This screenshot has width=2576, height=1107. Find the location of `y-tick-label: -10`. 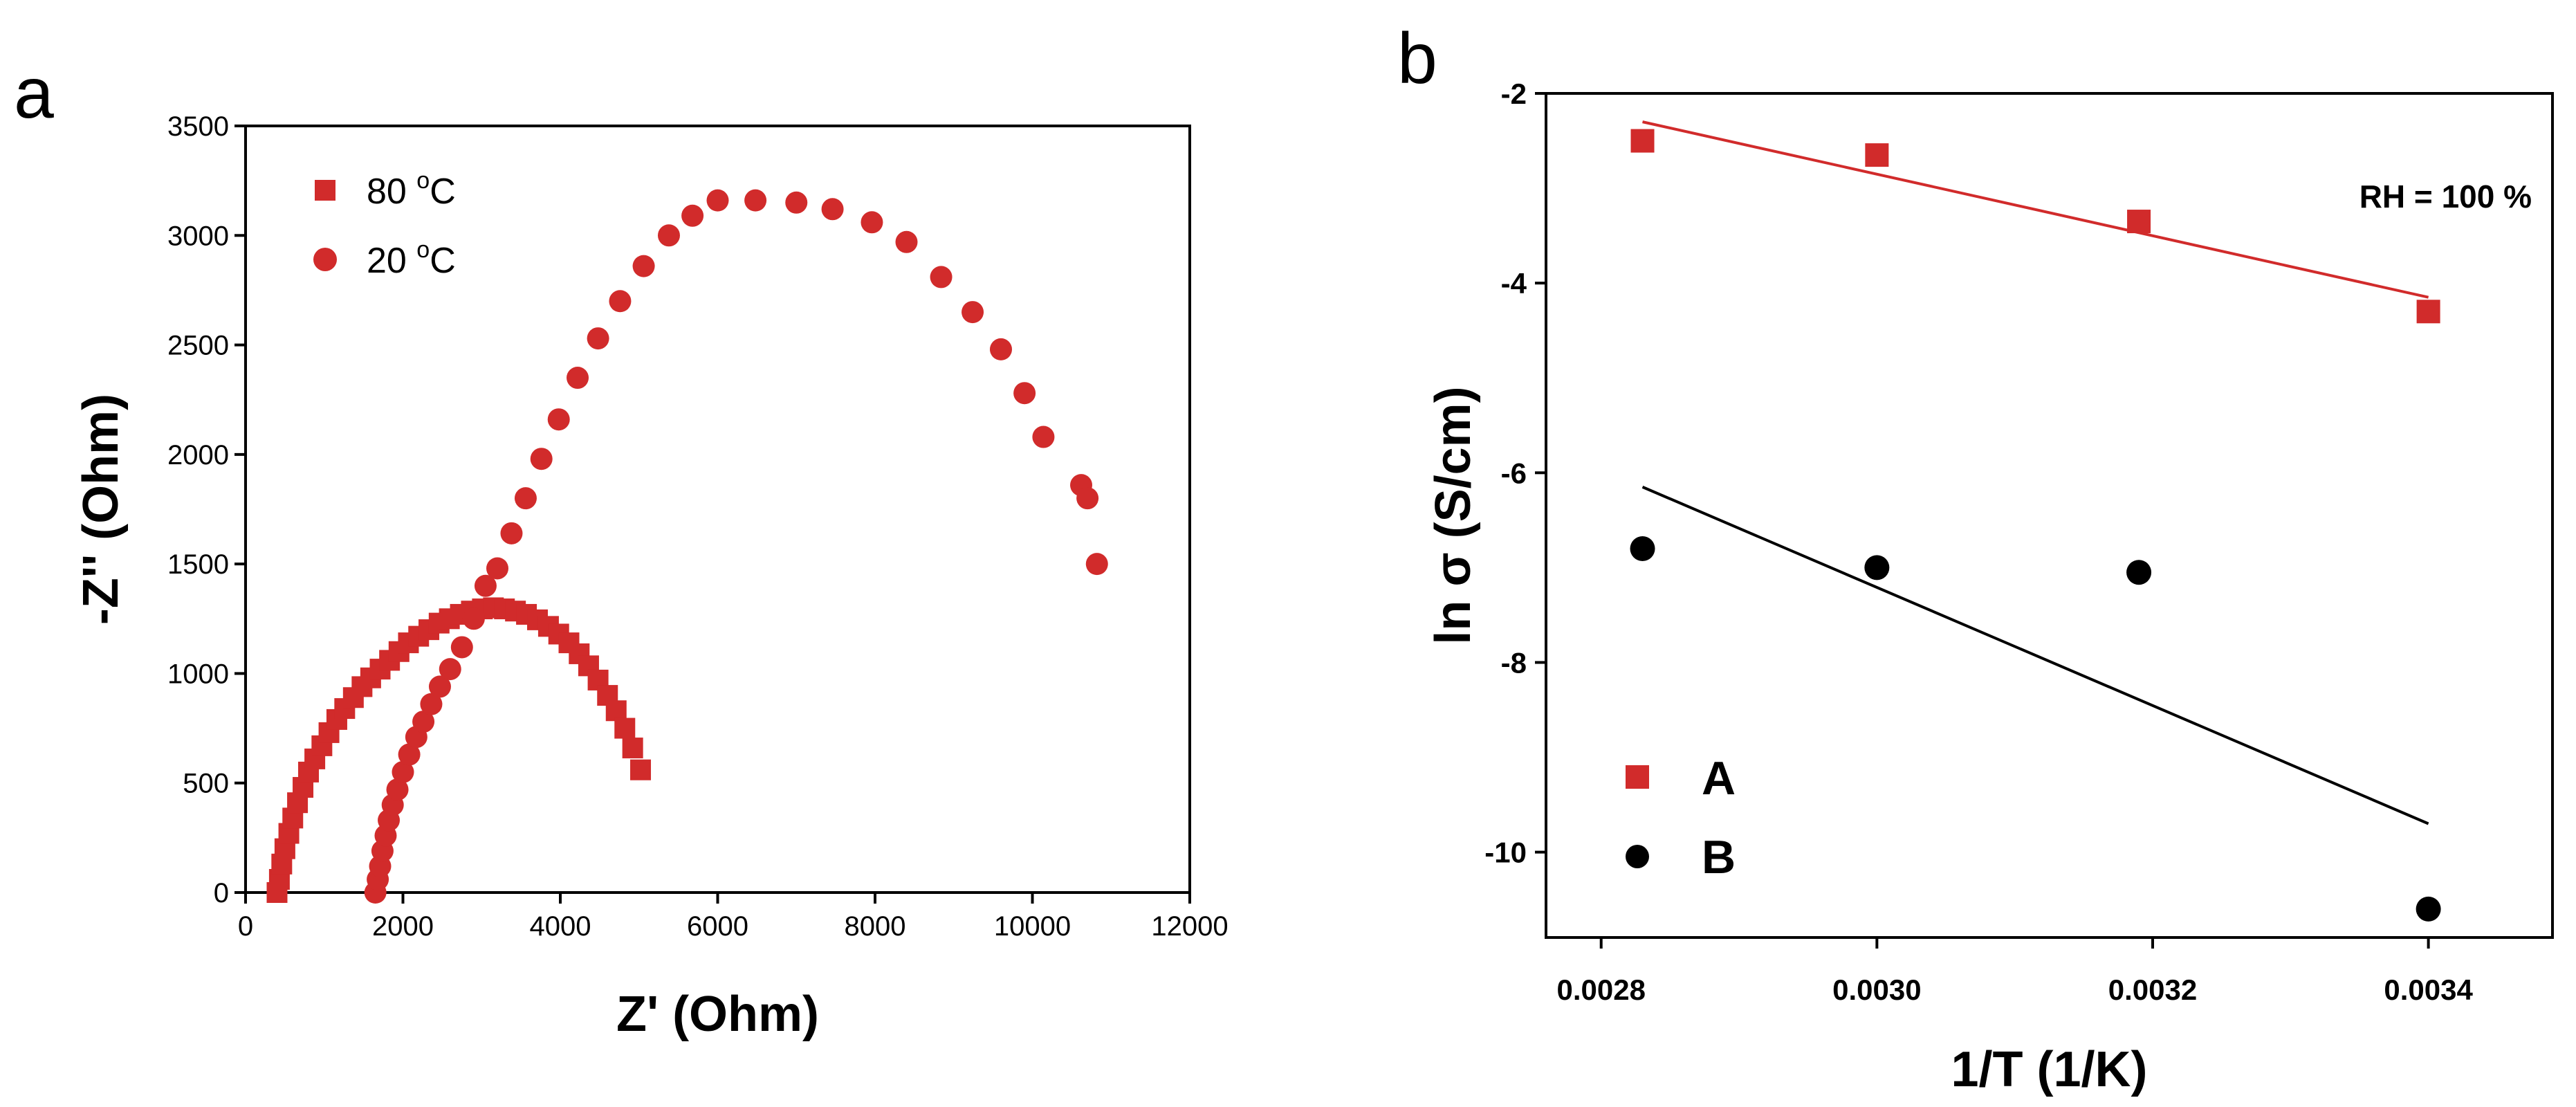

y-tick-label: -10 is located at coordinates (1505, 852).